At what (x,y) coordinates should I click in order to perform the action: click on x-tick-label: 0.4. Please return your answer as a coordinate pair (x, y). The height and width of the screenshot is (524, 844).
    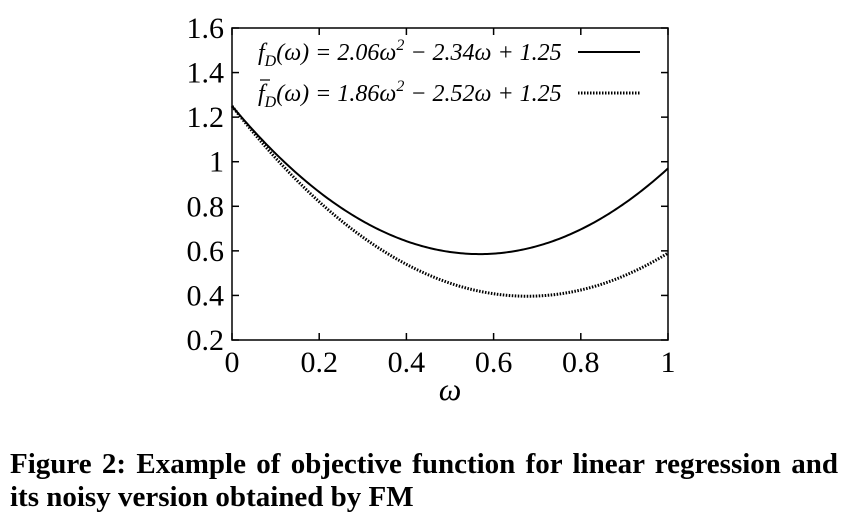
    Looking at the image, I should click on (407, 362).